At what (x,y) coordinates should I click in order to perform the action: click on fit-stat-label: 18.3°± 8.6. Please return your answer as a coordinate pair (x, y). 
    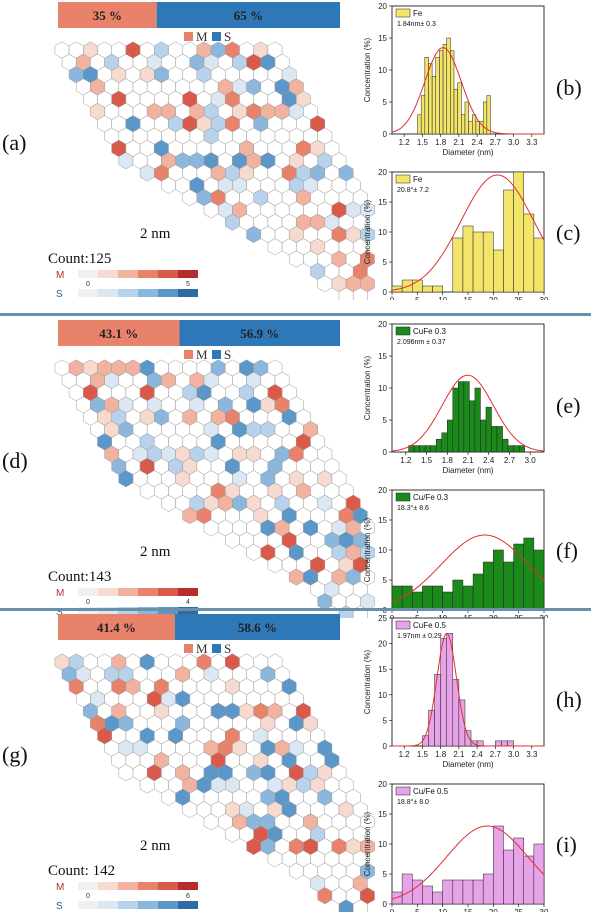
    Looking at the image, I should click on (413, 508).